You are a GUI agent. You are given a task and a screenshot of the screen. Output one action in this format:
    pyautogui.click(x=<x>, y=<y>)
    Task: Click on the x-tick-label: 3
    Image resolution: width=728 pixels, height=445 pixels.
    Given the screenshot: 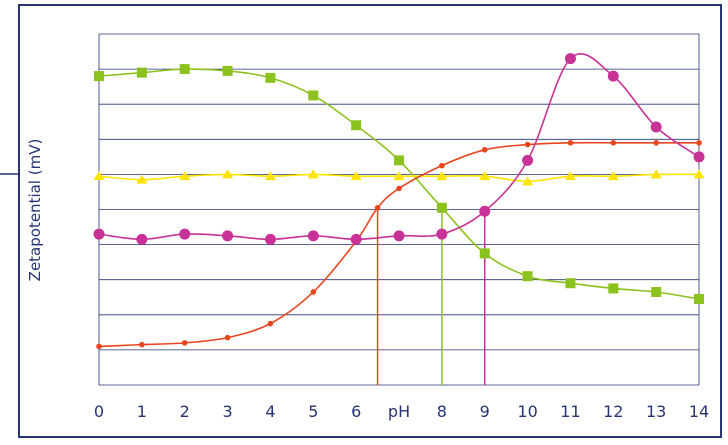 What is the action you would take?
    pyautogui.click(x=227, y=411)
    